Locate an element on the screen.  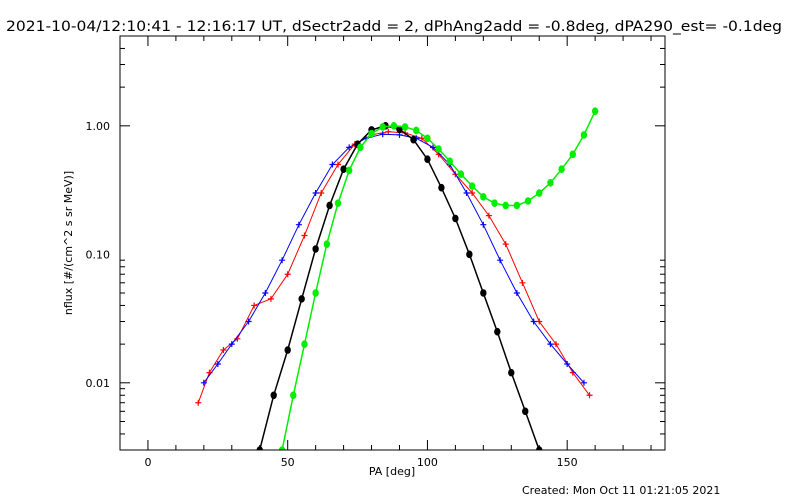
created-timestamp: Created: Mon Oct 11 01:21:05 2021 is located at coordinates (621, 490).